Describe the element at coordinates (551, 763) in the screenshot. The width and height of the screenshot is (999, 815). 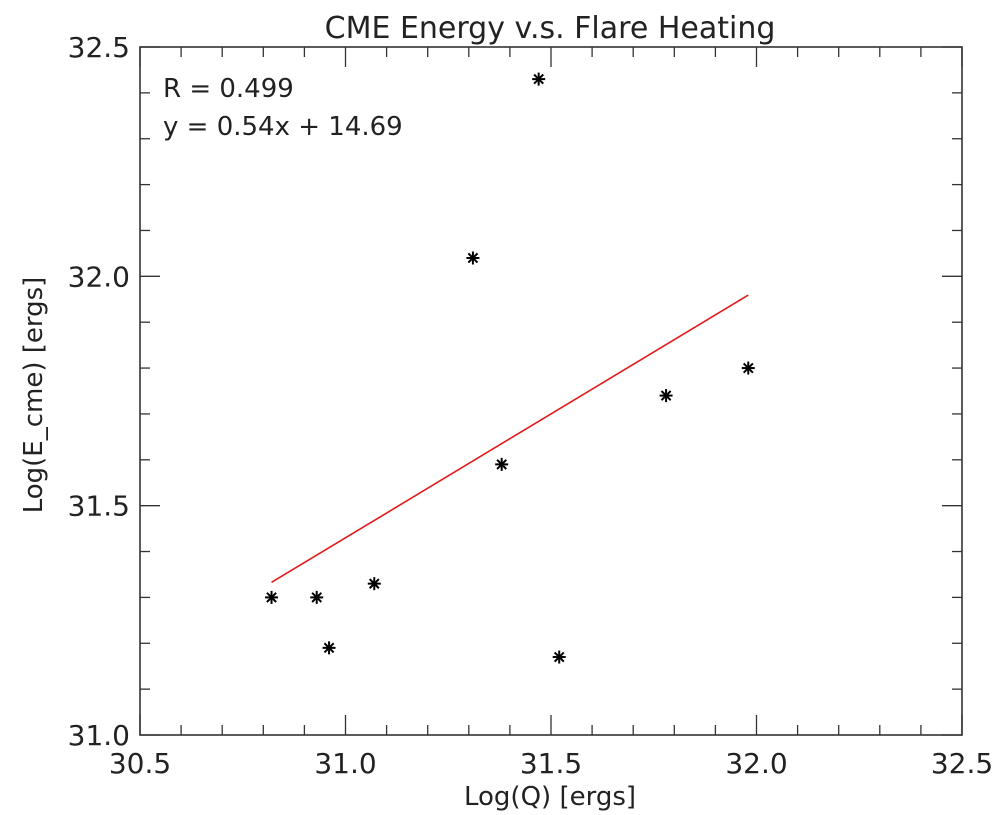
I see `x-tick-label: 31.5` at that location.